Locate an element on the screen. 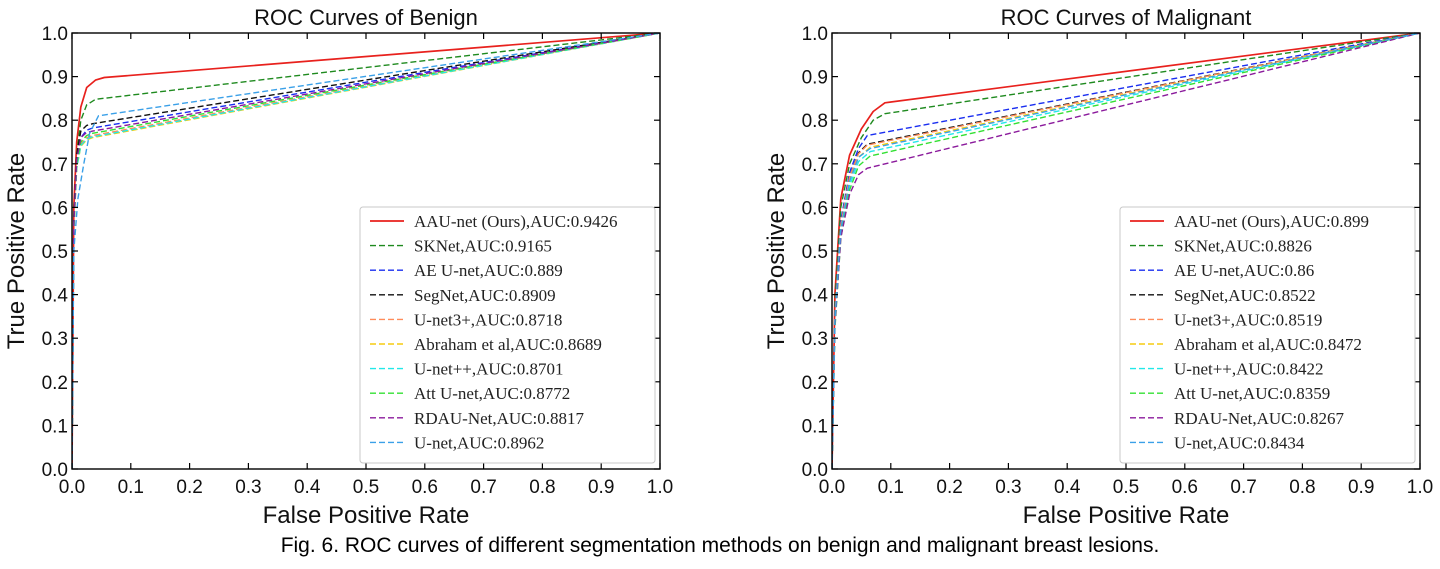 This screenshot has height=569, width=1440. legend-entry: AE U-net,AUC:0.86 is located at coordinates (1244, 270).